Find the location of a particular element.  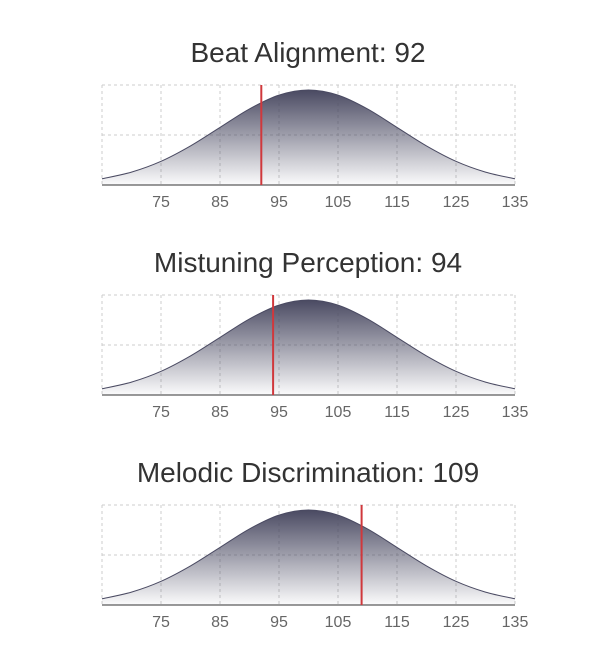

chart-title: Beat Alignment: 92 is located at coordinates (307, 52).